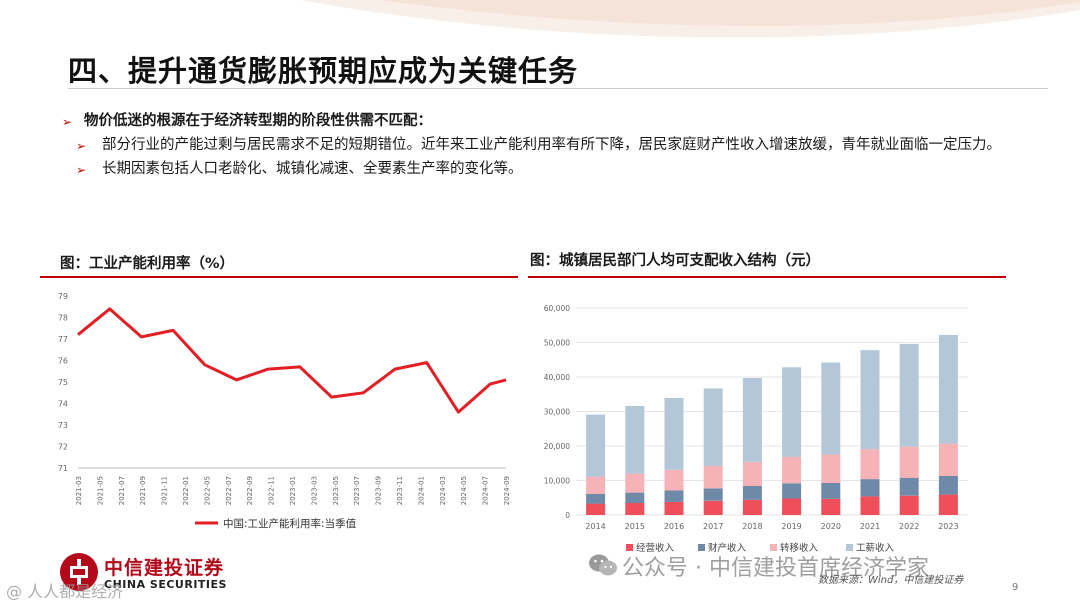 The height and width of the screenshot is (608, 1080). I want to click on legend-label: 中国:工业产能利用率:当季值, so click(290, 523).